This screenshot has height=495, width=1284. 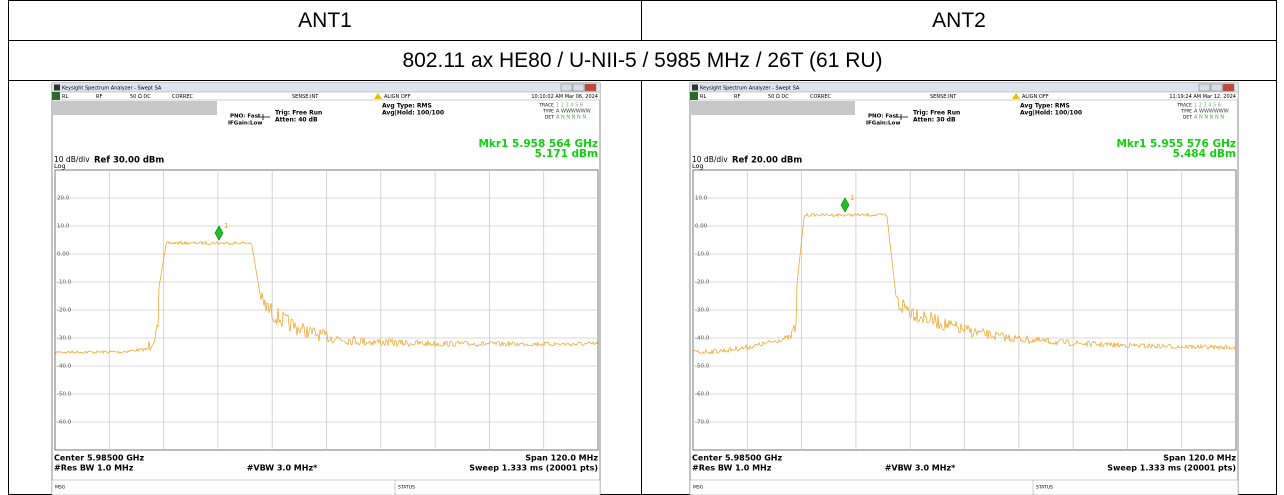 I want to click on screen-text: 5.484 dBm, so click(x=1204, y=154).